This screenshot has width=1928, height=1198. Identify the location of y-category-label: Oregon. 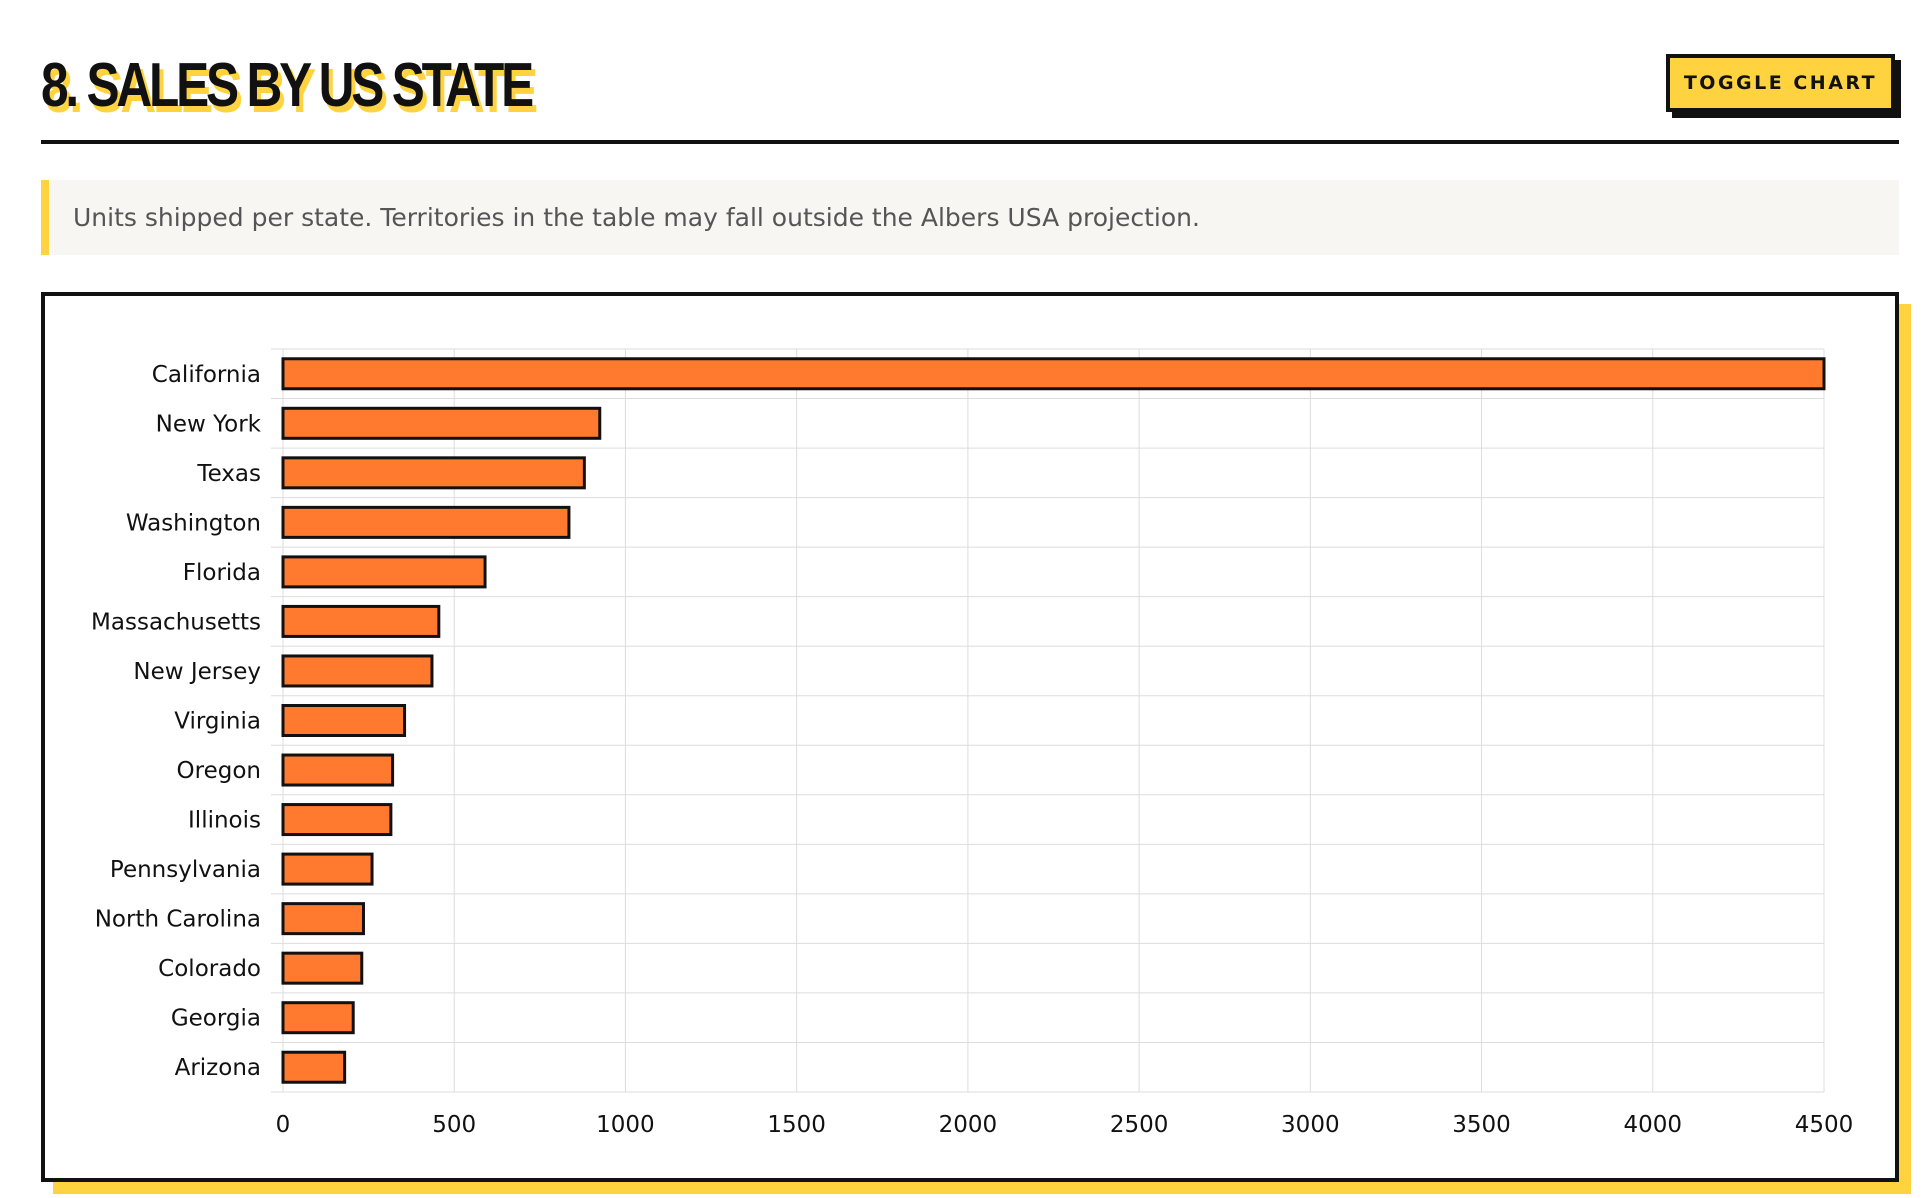
(219, 771).